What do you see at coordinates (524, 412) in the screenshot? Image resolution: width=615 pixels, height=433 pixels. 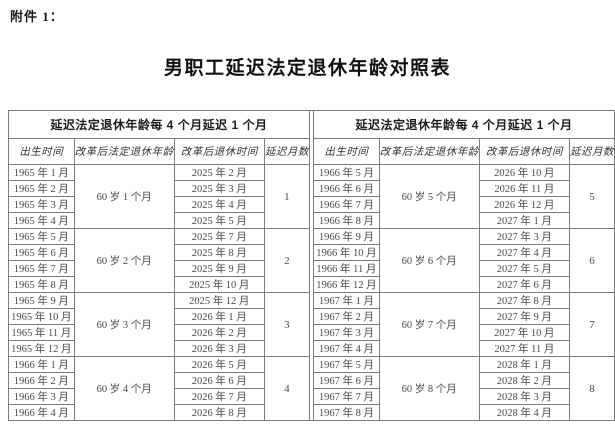 I see `retire-month-cell-right: 2028 年 4 月` at bounding box center [524, 412].